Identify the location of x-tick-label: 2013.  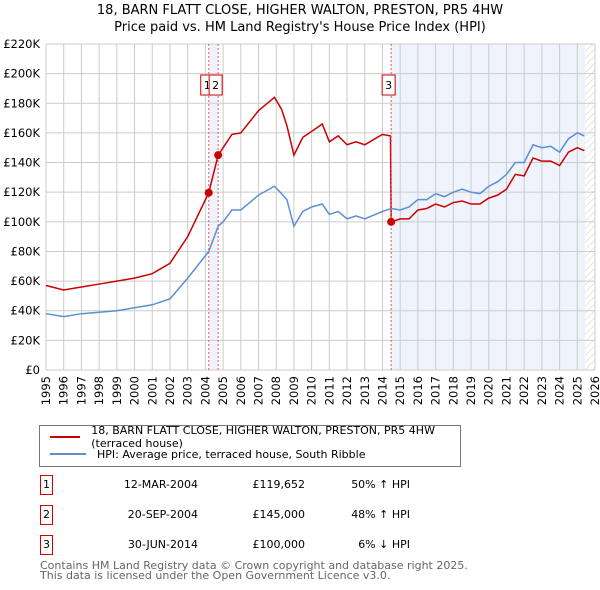
(365, 390).